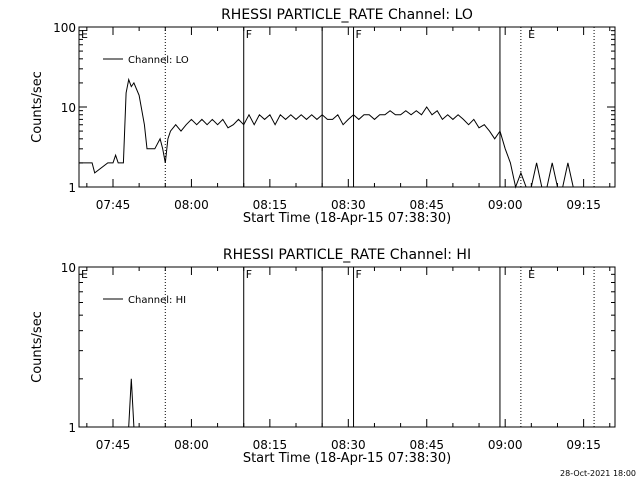  What do you see at coordinates (157, 300) in the screenshot?
I see `legend-entry: Channel: HI` at bounding box center [157, 300].